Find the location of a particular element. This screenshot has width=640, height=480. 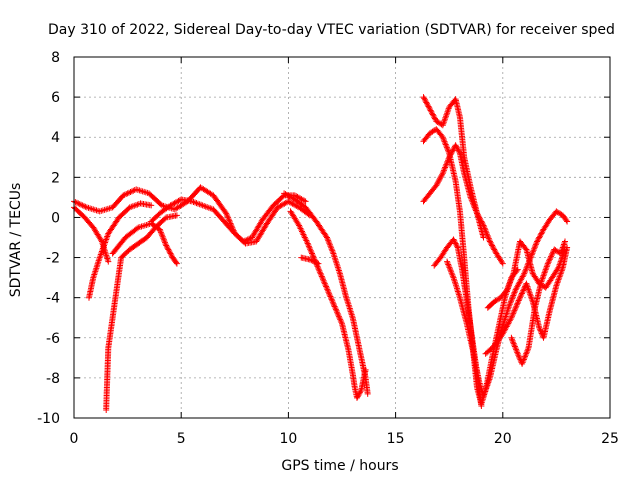

y-tick-label: -8 is located at coordinates (53, 379).